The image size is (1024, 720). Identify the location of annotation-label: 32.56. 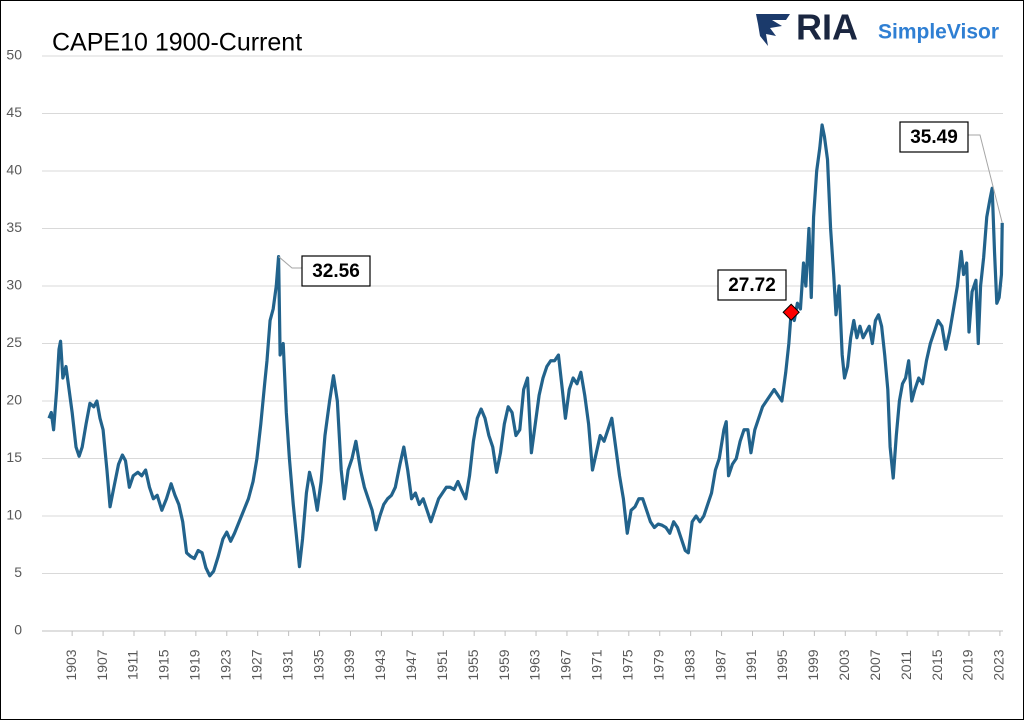
(336, 271).